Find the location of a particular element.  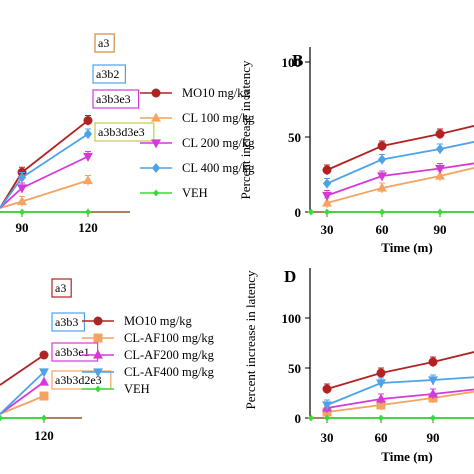

legend-bottom-label: CL-AF200 mg/kg is located at coordinates (169, 355).